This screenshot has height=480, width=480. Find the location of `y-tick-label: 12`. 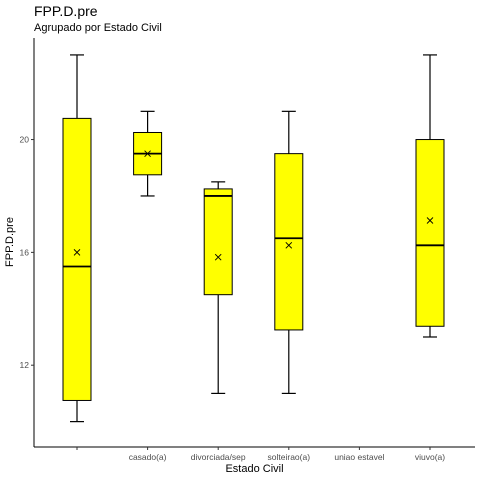

y-tick-label: 12 is located at coordinates (25, 365).